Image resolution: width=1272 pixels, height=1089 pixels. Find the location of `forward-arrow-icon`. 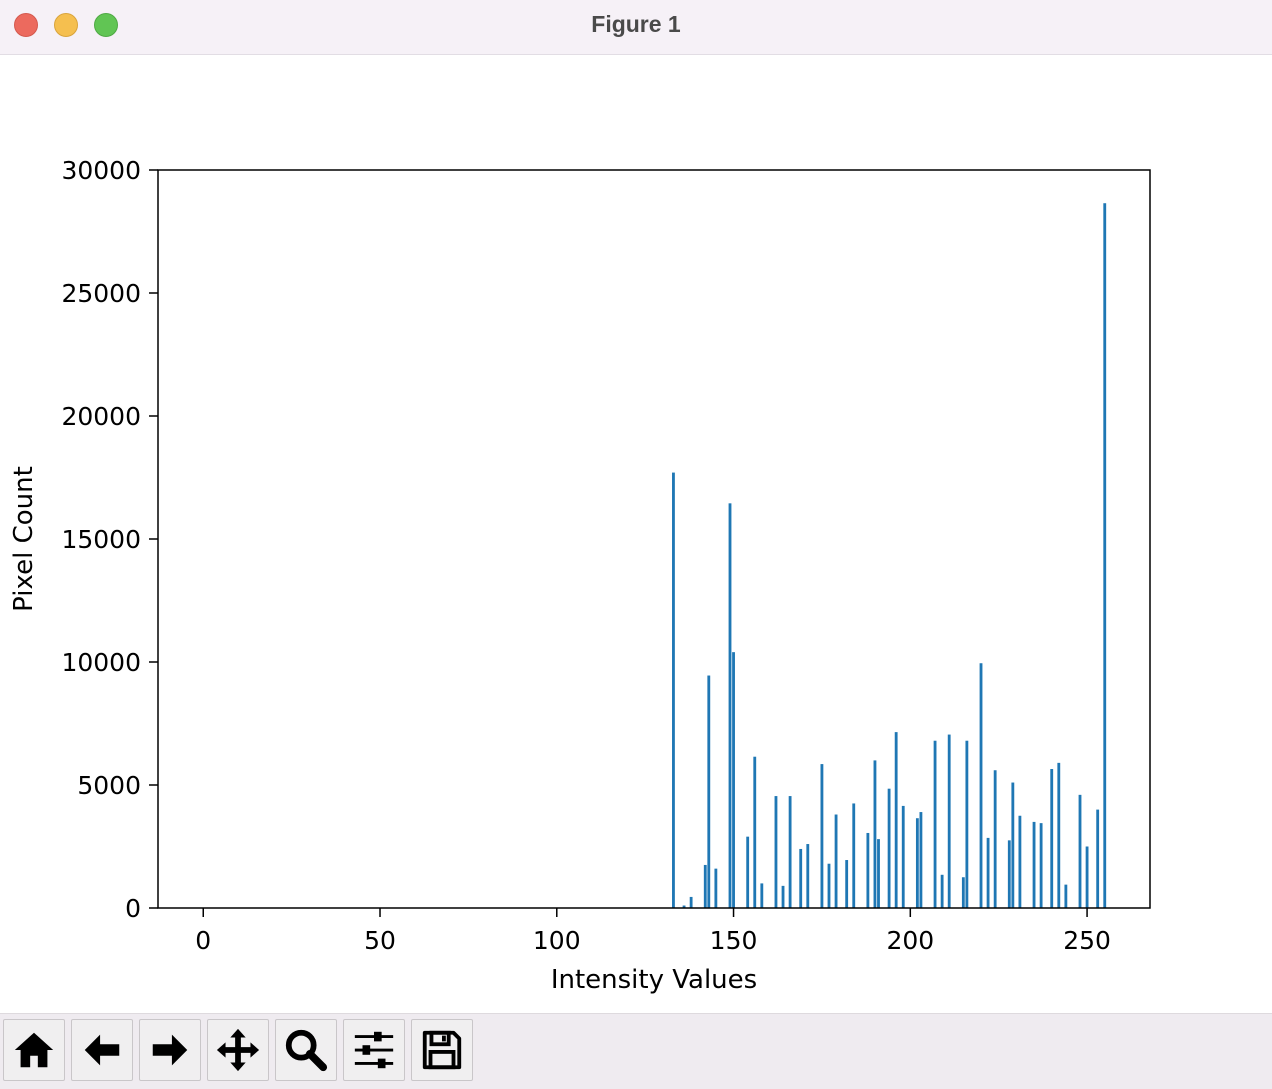

forward-arrow-icon is located at coordinates (170, 1050).